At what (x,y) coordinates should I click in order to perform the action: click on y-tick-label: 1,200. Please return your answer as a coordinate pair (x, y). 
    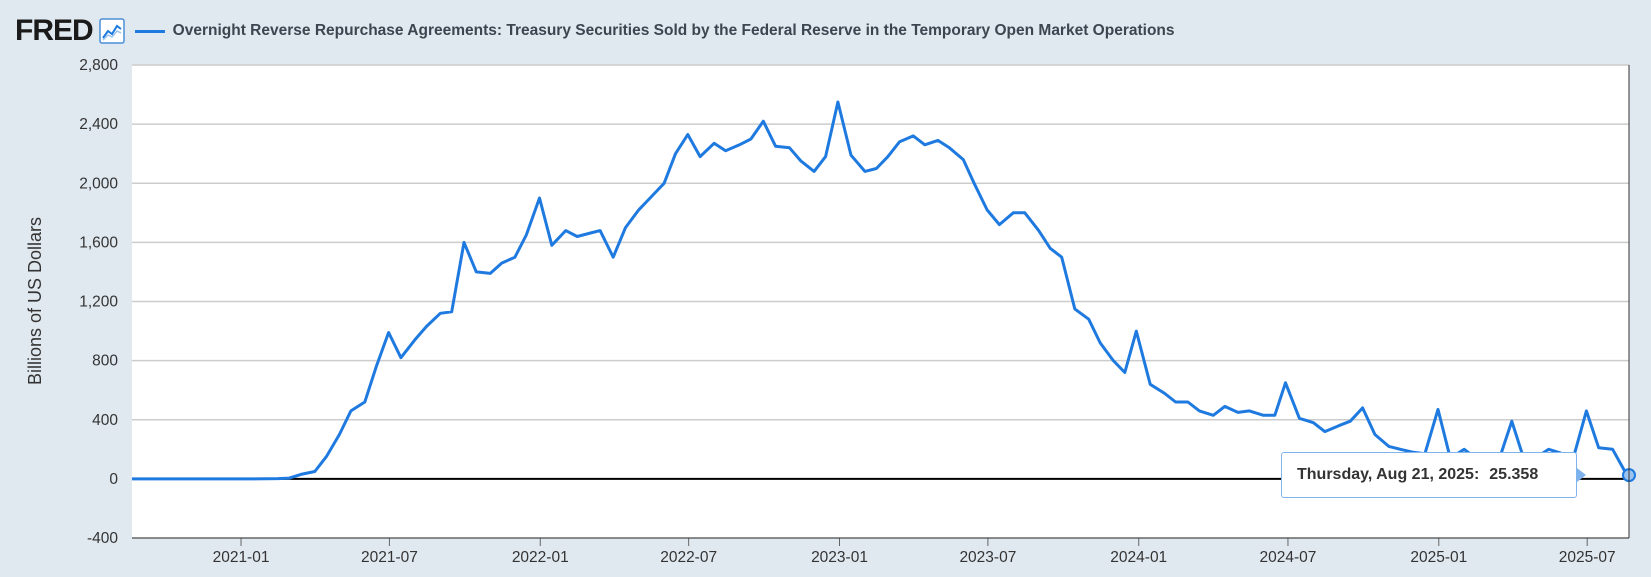
    Looking at the image, I should click on (98, 302).